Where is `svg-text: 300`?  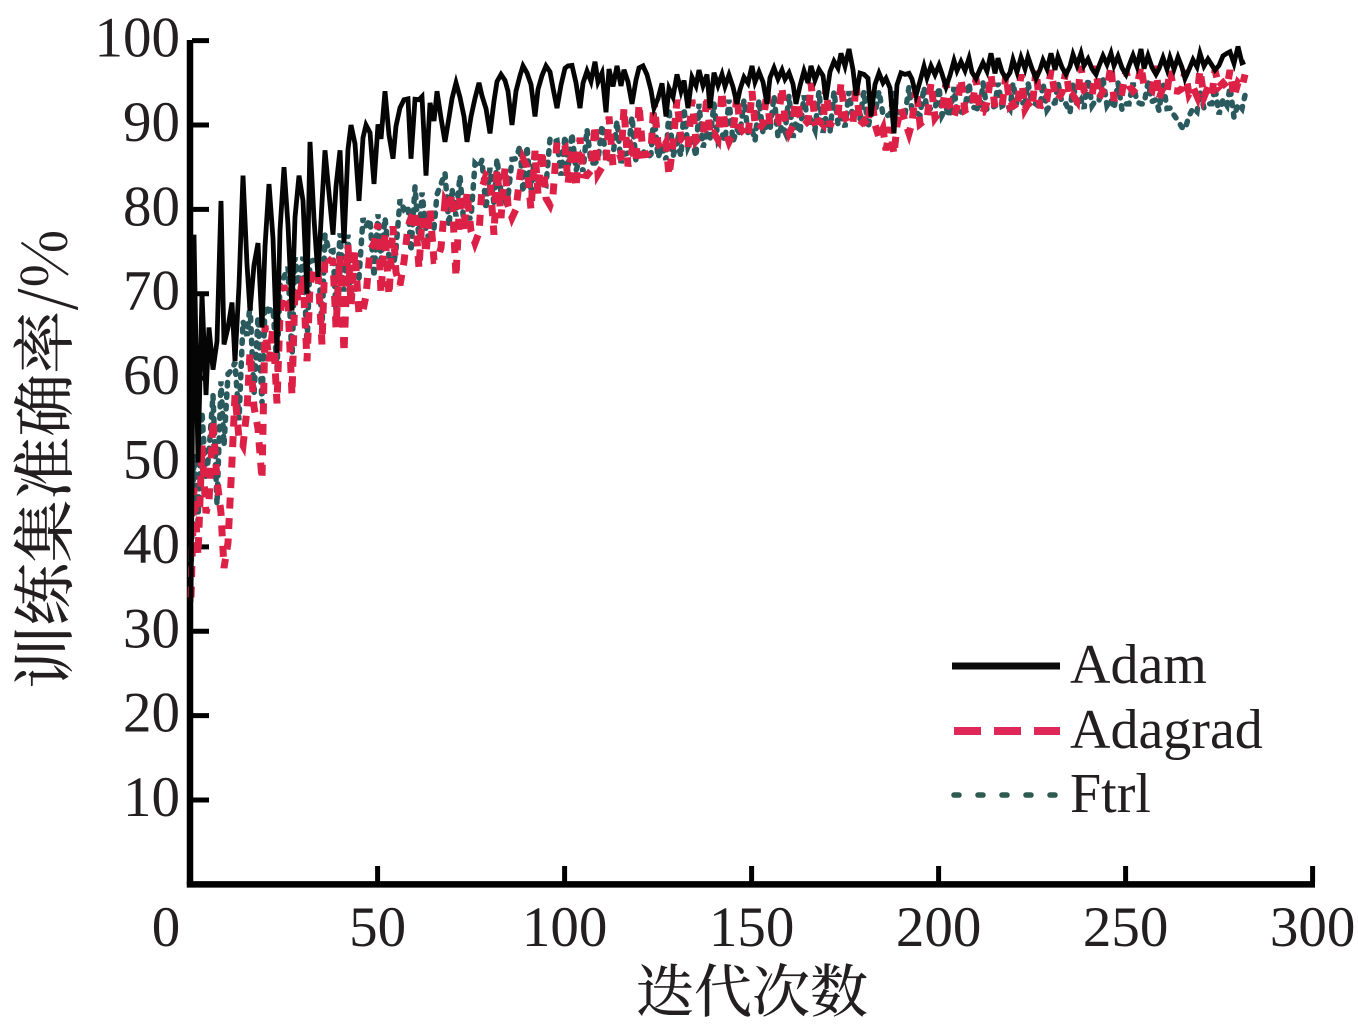
svg-text: 300 is located at coordinates (1313, 927).